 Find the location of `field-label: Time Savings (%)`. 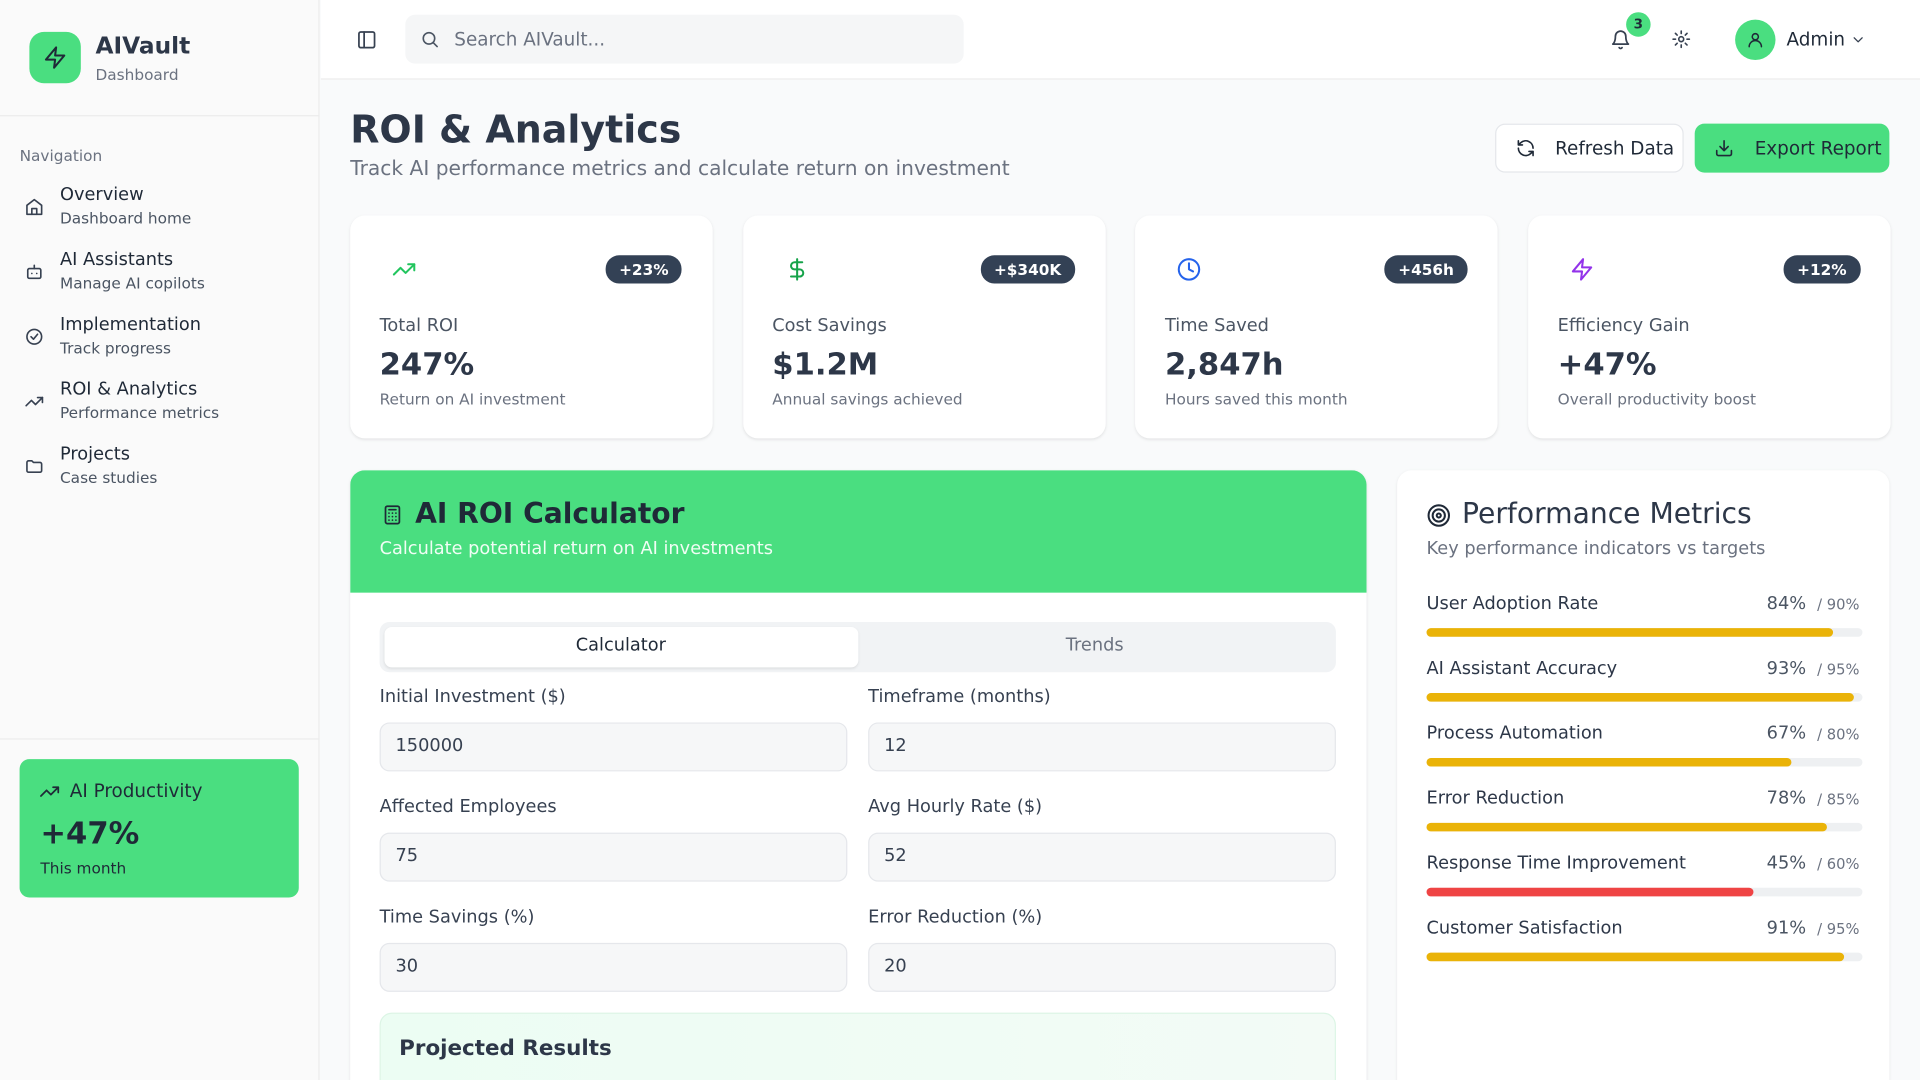

field-label: Time Savings (%) is located at coordinates (457, 917).